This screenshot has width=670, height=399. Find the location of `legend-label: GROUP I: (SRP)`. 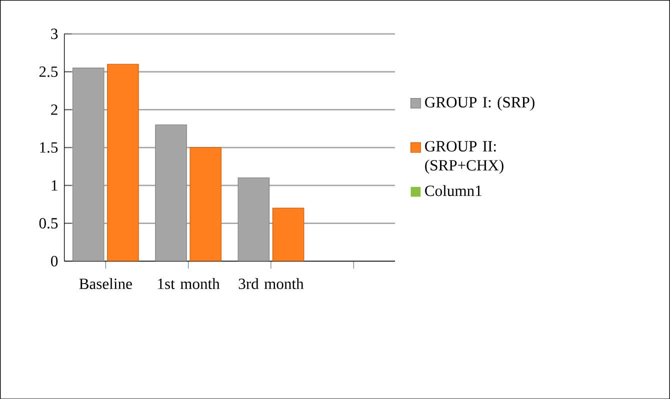

legend-label: GROUP I: (SRP) is located at coordinates (479, 103).